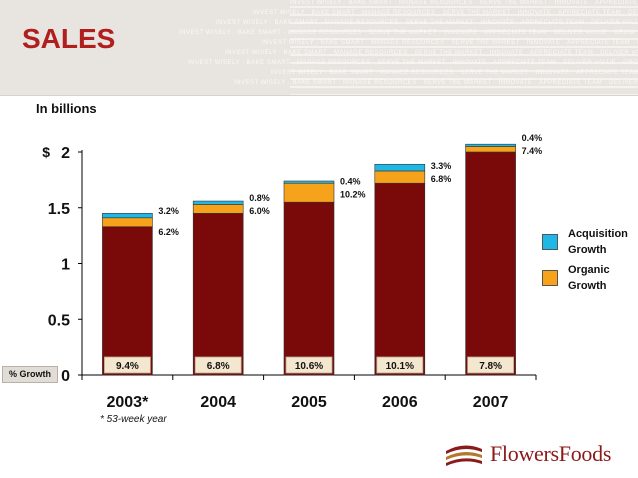 The height and width of the screenshot is (478, 638). I want to click on acquisition-growth-label: 3.3%, so click(441, 166).